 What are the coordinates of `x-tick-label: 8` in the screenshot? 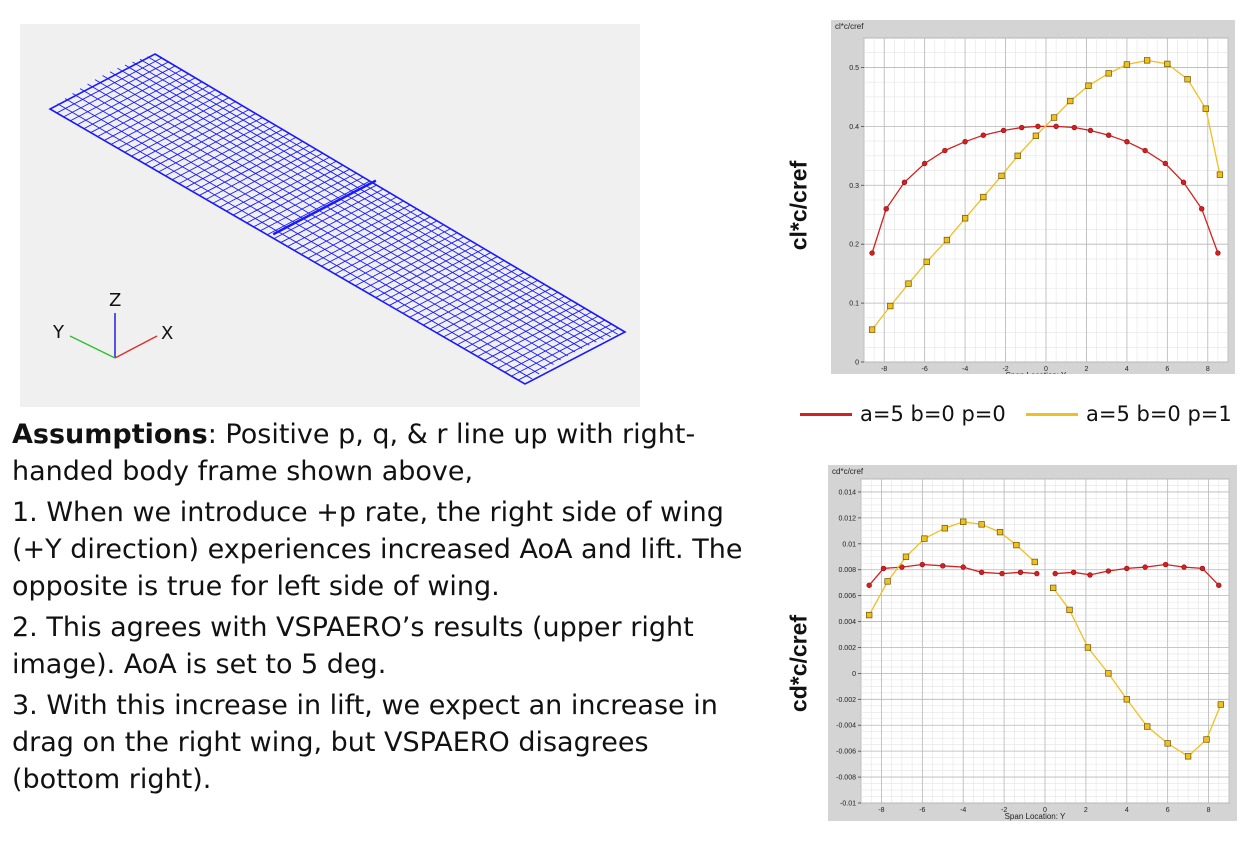 It's located at (1209, 810).